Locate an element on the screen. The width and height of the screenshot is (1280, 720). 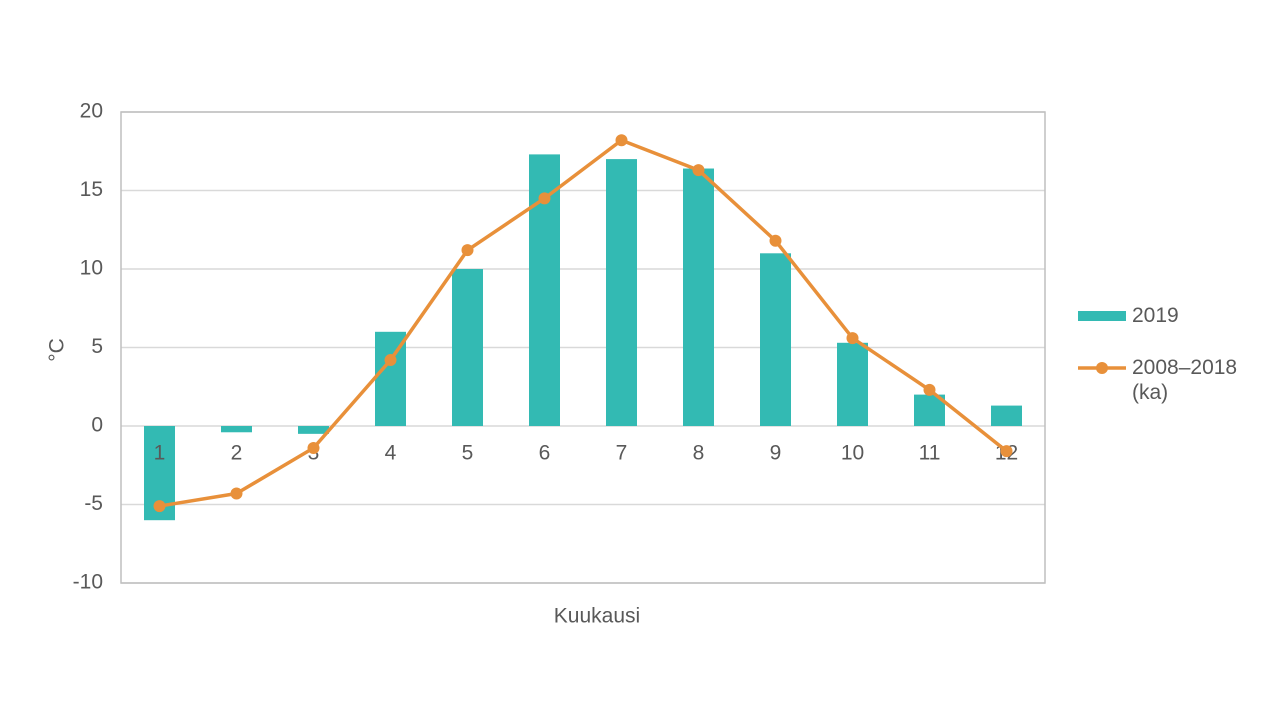
x-tick-label: 10 is located at coordinates (852, 453).